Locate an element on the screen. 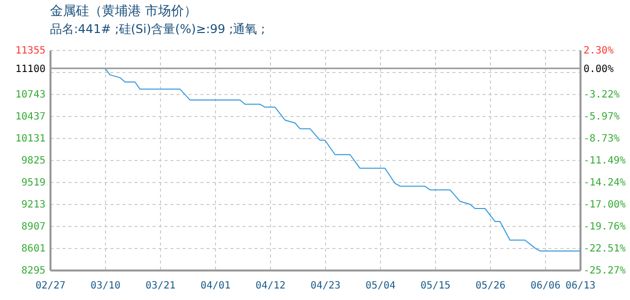 The height and width of the screenshot is (300, 630). y-tick-label: 9519 is located at coordinates (33, 183).